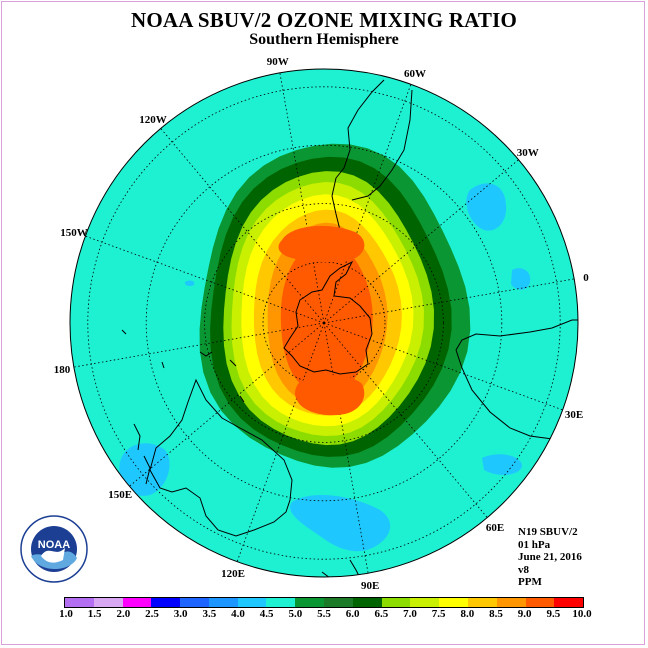  I want to click on colorbar-tick-label: 4.5, so click(266, 614).